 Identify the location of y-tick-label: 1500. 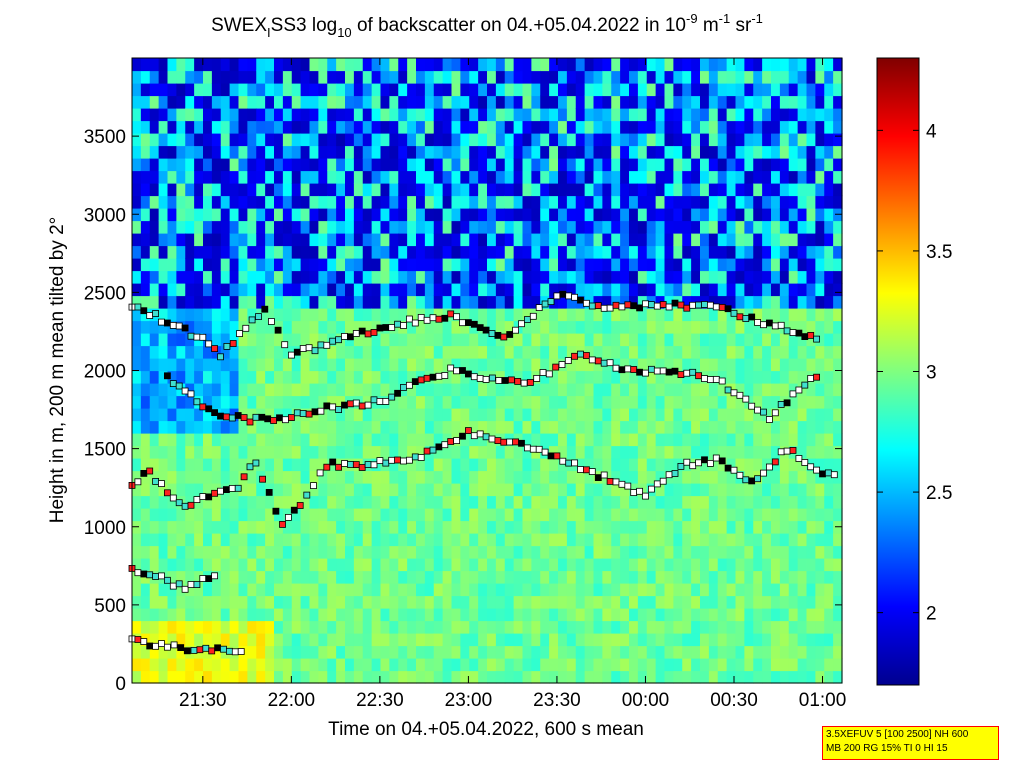
(105, 450).